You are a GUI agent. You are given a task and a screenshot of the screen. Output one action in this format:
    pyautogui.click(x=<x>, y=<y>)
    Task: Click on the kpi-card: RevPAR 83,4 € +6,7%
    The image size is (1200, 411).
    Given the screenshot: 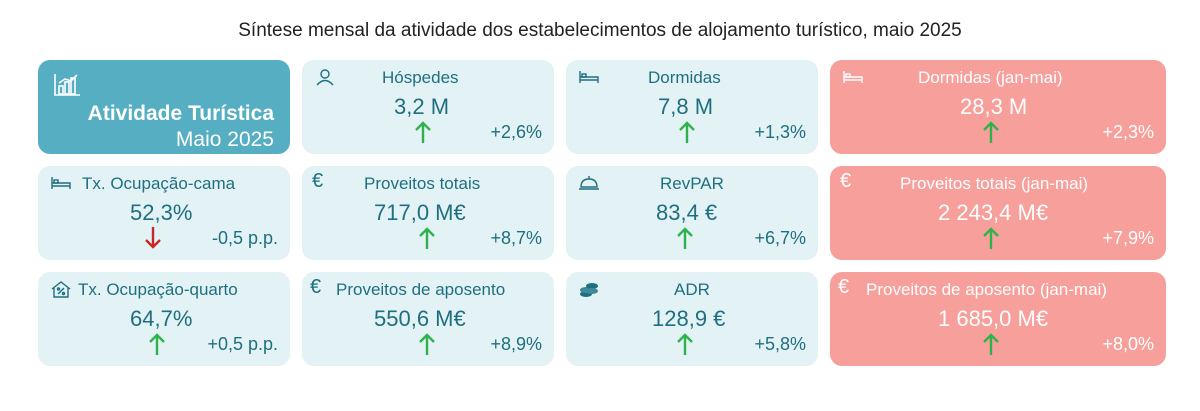 What is the action you would take?
    pyautogui.click(x=692, y=213)
    